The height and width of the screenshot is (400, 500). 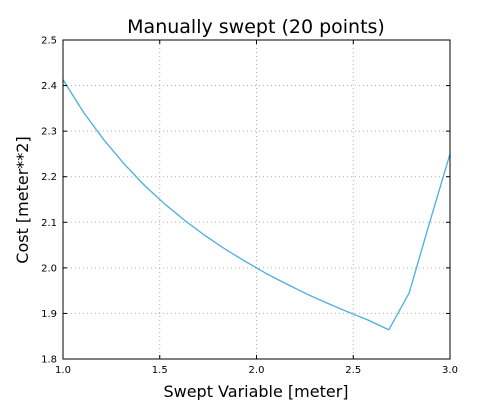 What do you see at coordinates (63, 370) in the screenshot?
I see `x-tick-label: 1.0` at bounding box center [63, 370].